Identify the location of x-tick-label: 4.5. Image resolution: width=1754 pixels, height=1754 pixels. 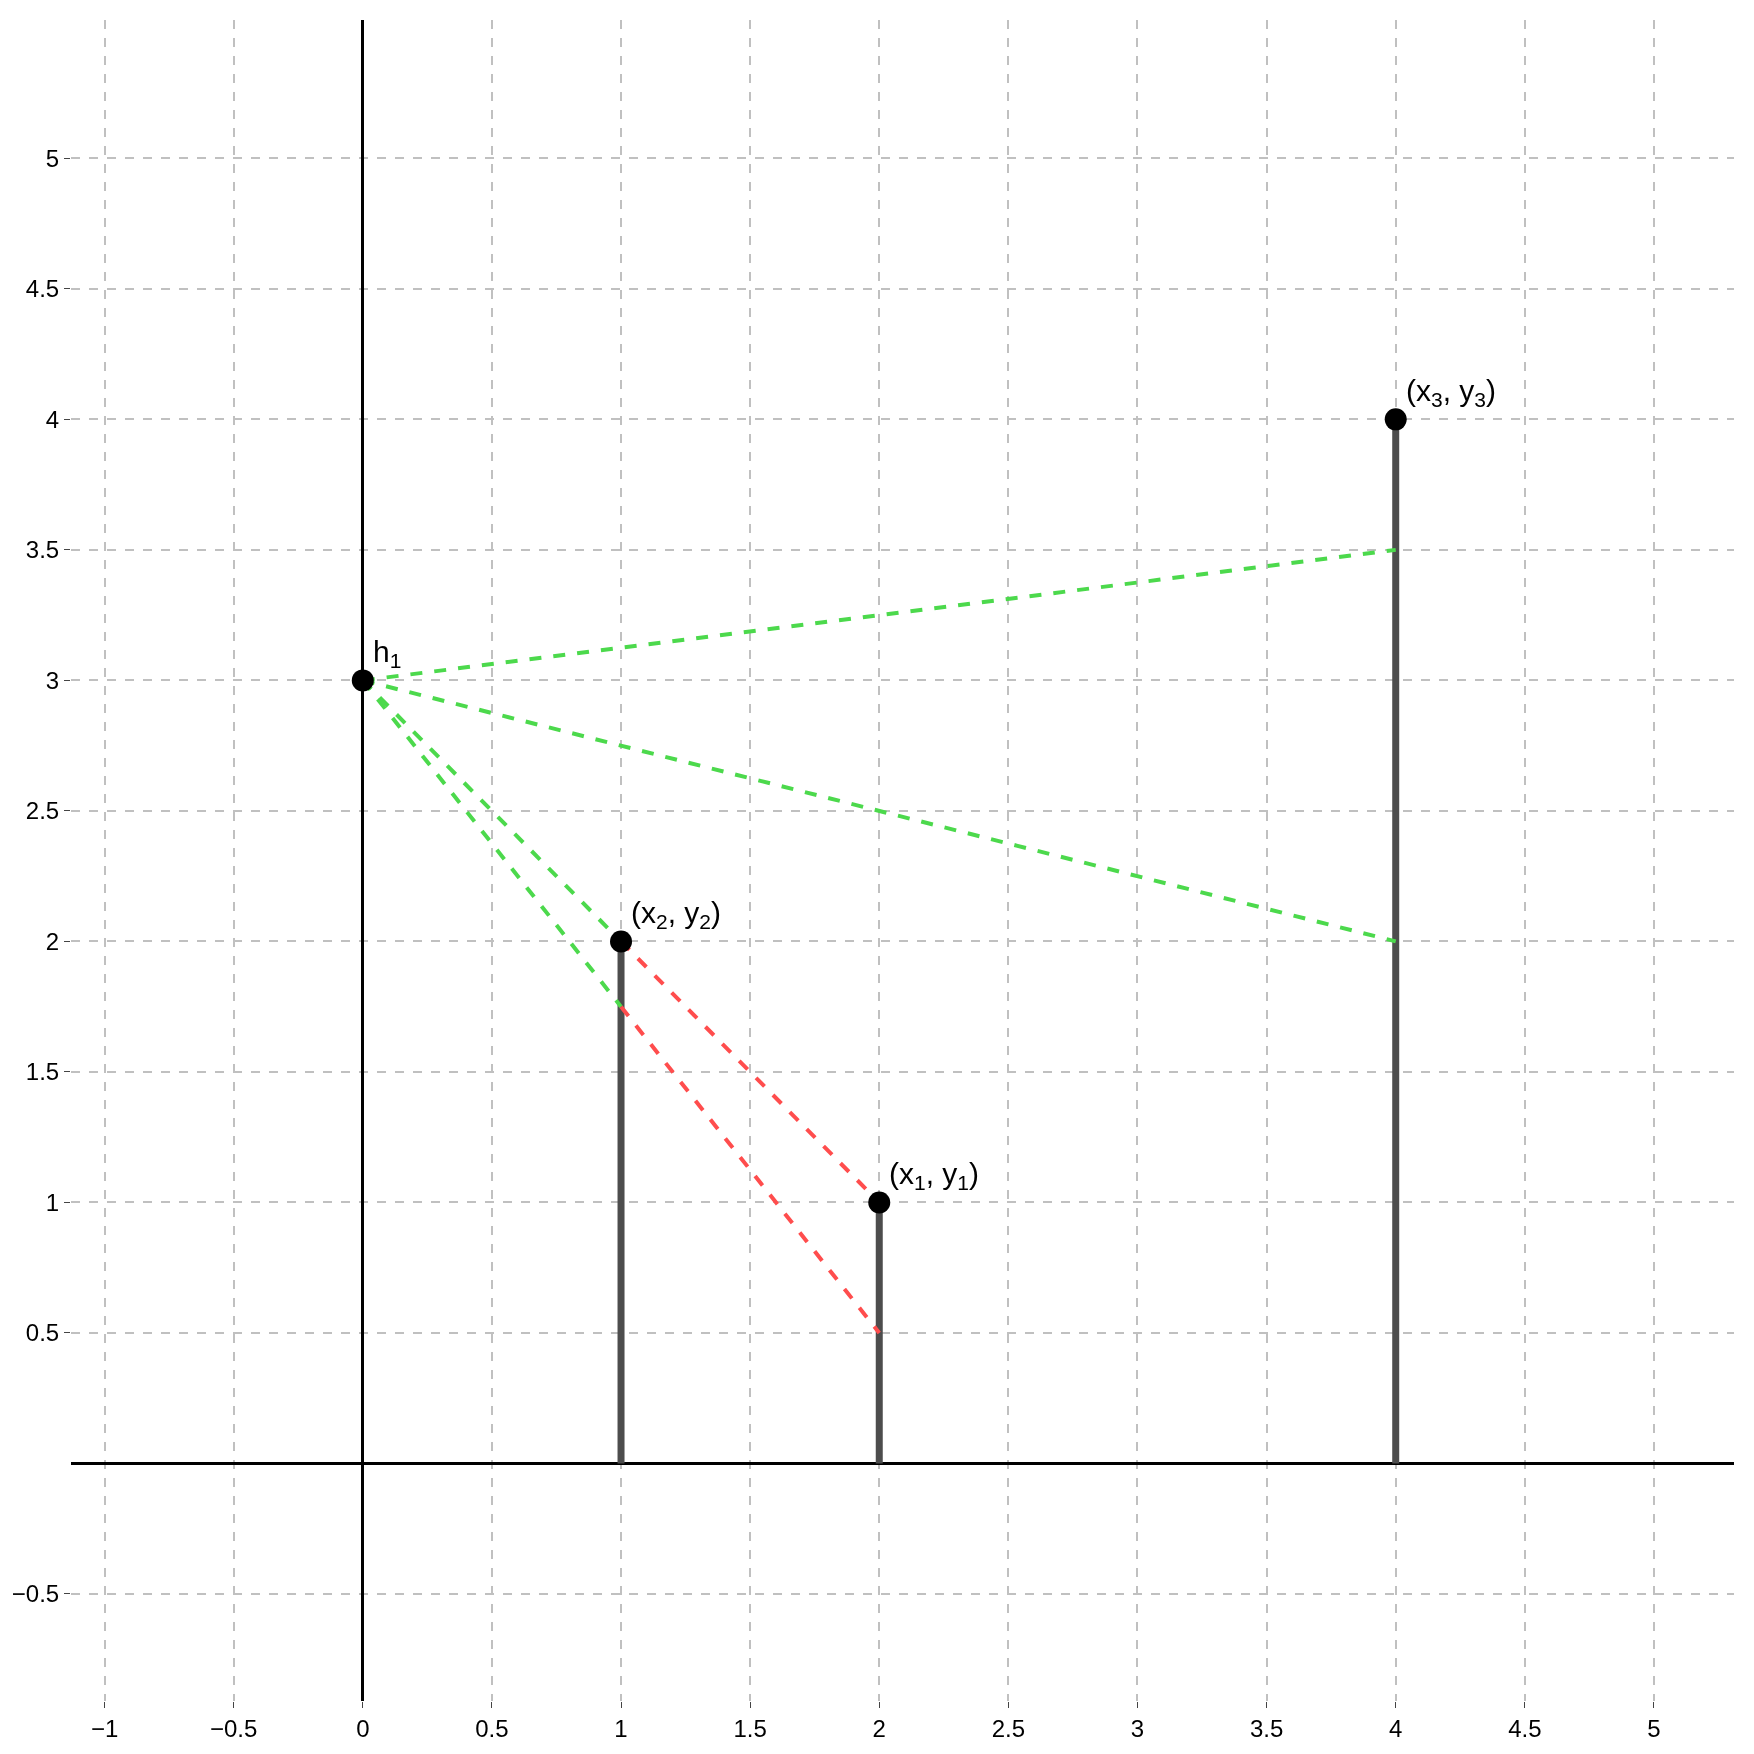
(1525, 1728).